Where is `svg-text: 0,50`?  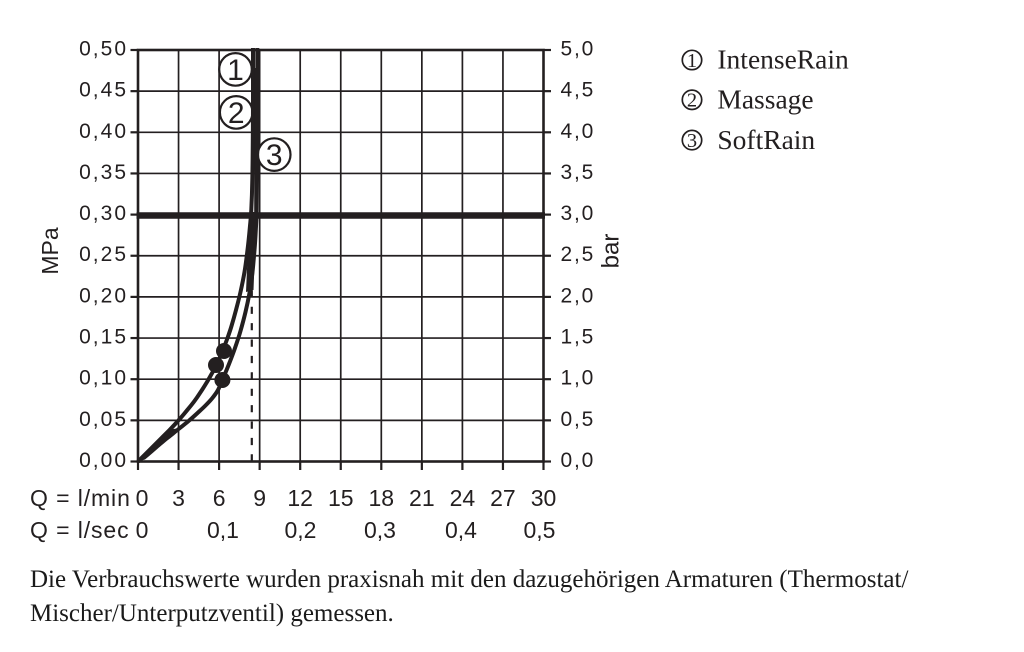
svg-text: 0,50 is located at coordinates (103, 49).